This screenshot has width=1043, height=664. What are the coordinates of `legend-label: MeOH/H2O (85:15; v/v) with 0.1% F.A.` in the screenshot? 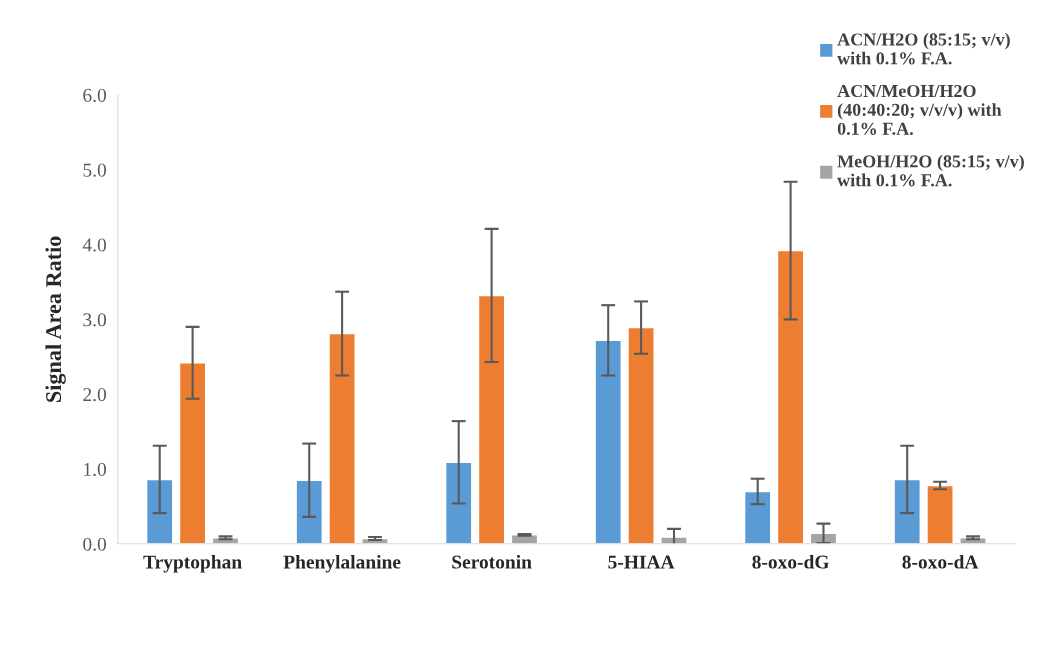 It's located at (930, 170).